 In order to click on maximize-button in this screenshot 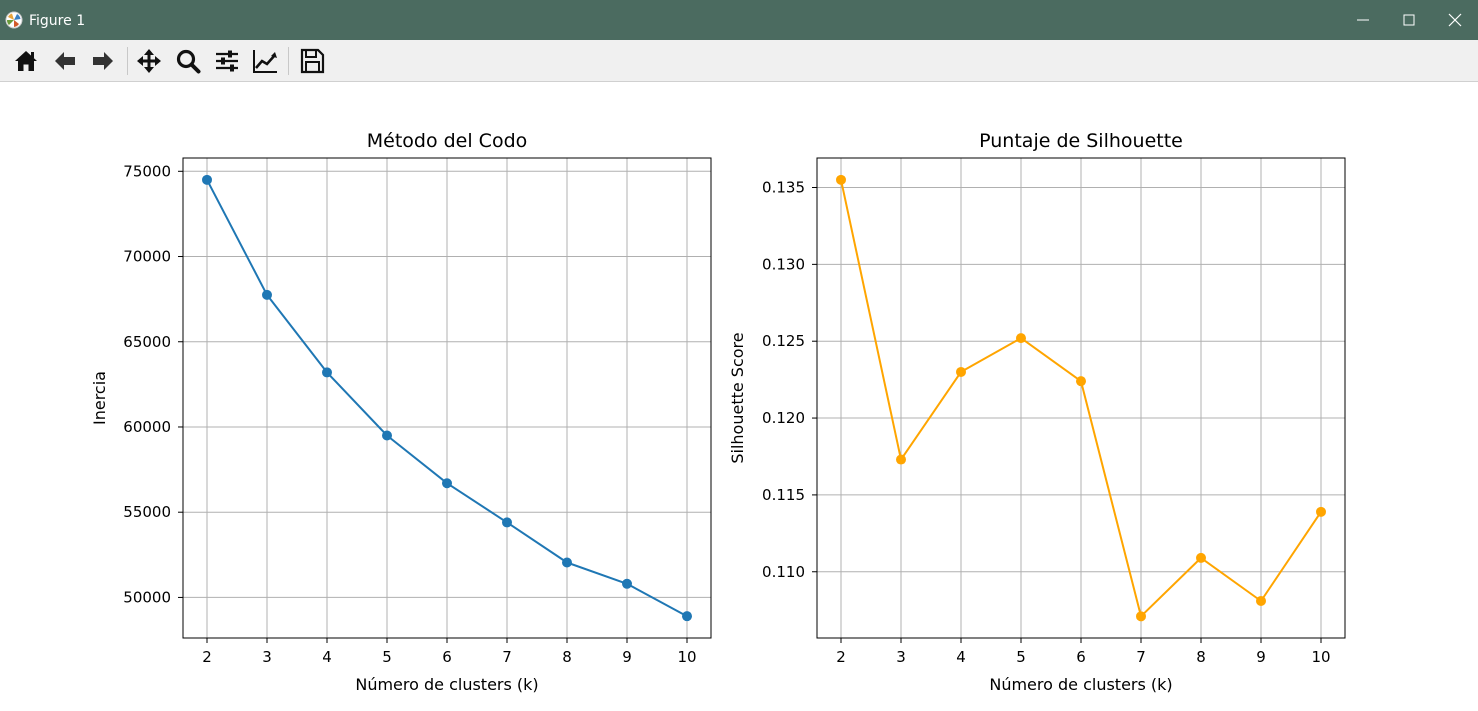, I will do `click(1409, 20)`.